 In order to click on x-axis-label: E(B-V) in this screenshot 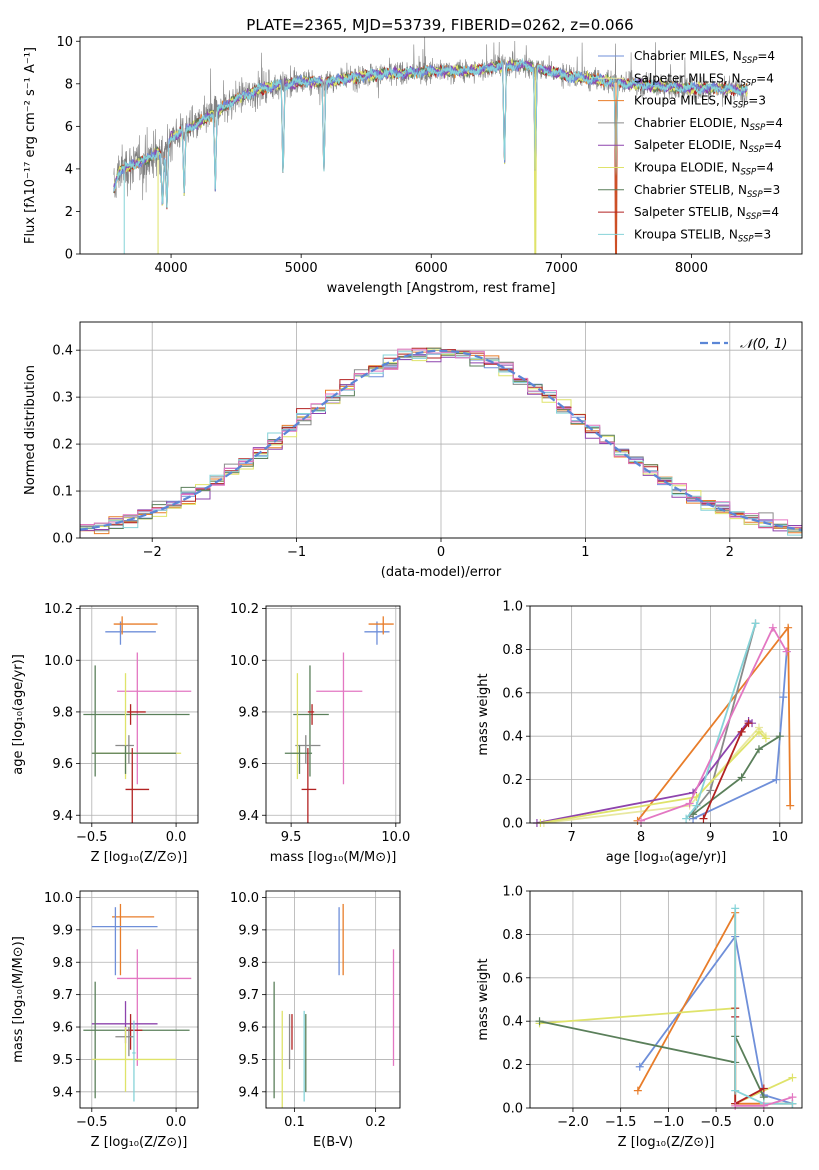, I will do `click(333, 1142)`.